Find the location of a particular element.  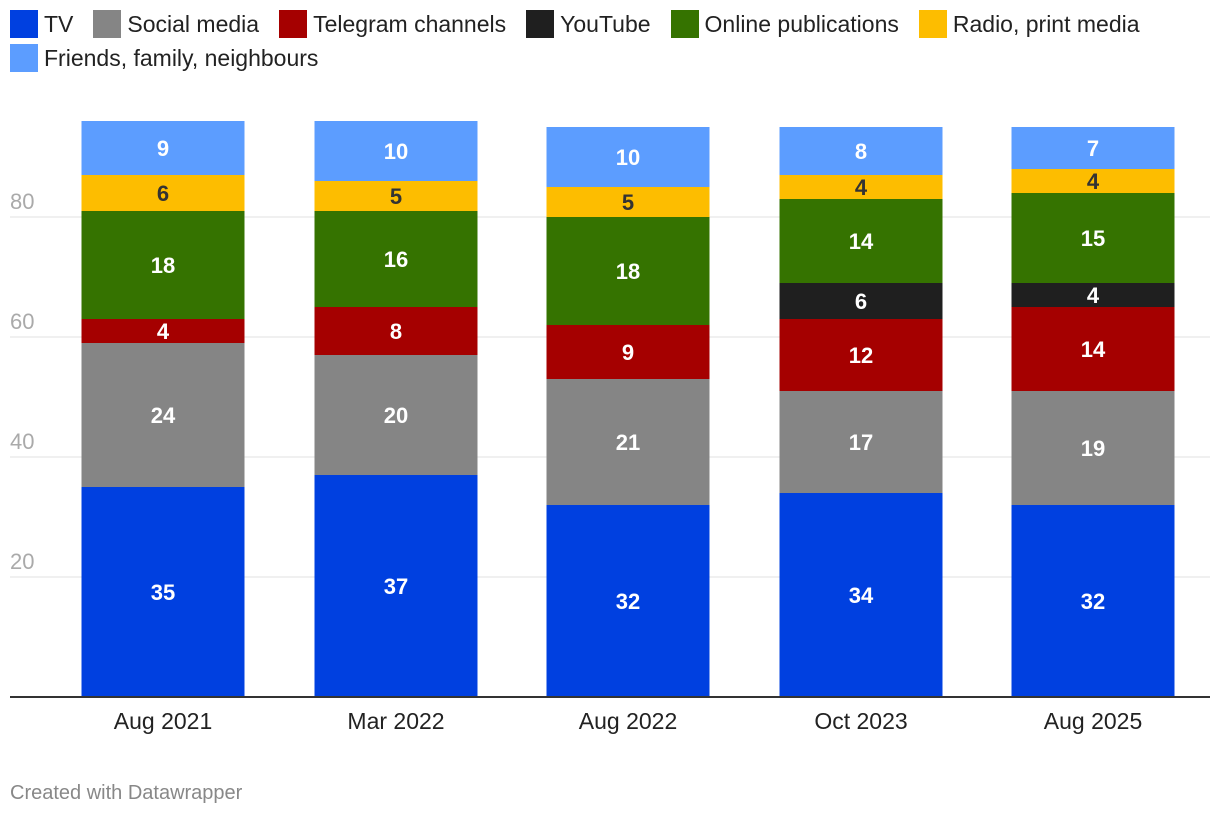

legend-label: YouTube is located at coordinates (605, 23).